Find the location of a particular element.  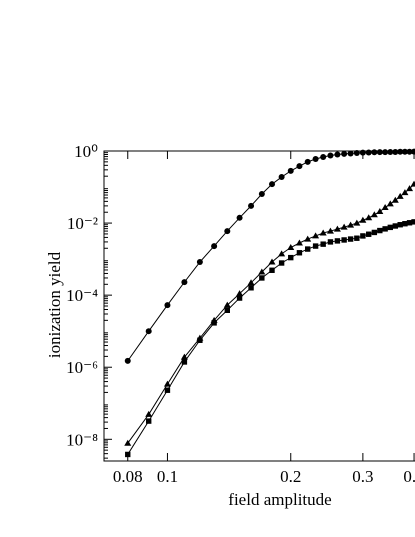

x-tick-label: 0.08 is located at coordinates (128, 476).